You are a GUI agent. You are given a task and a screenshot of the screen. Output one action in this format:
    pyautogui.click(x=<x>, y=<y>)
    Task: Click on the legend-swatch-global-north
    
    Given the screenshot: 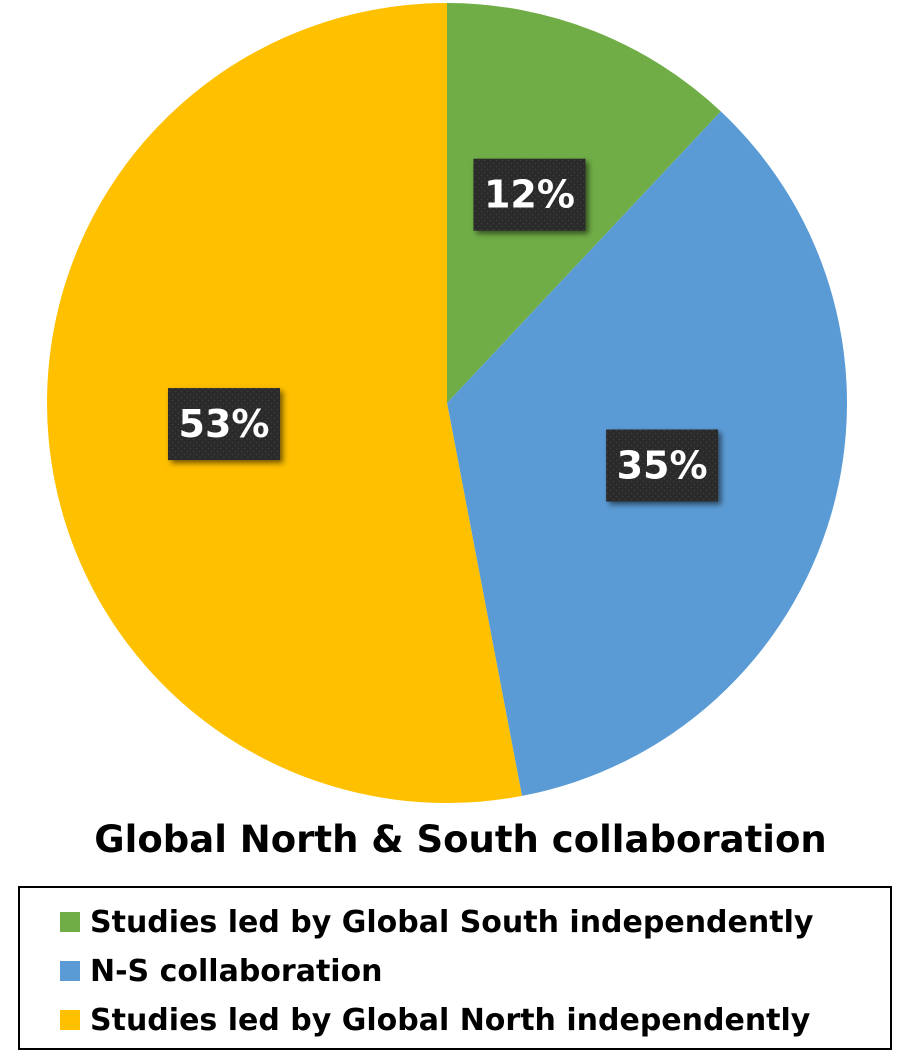 What is the action you would take?
    pyautogui.click(x=70, y=1020)
    